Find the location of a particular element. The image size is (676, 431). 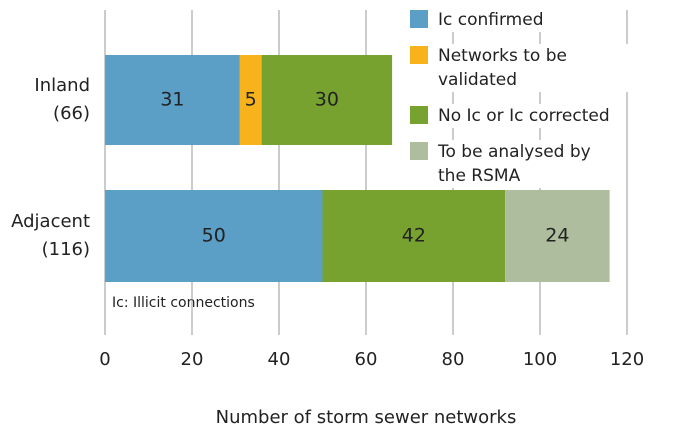

annotation: Ic: Illicit connections is located at coordinates (183, 303).